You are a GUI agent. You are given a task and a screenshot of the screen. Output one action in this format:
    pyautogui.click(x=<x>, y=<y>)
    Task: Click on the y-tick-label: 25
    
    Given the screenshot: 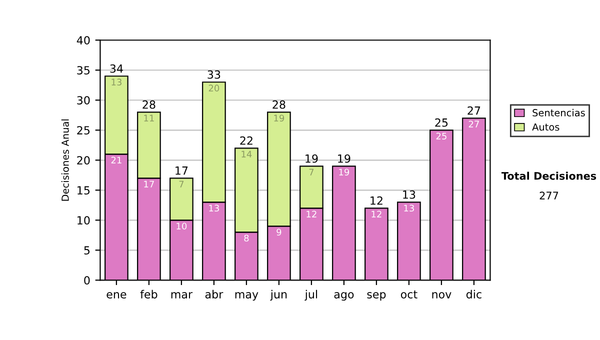 What is the action you would take?
    pyautogui.click(x=83, y=130)
    